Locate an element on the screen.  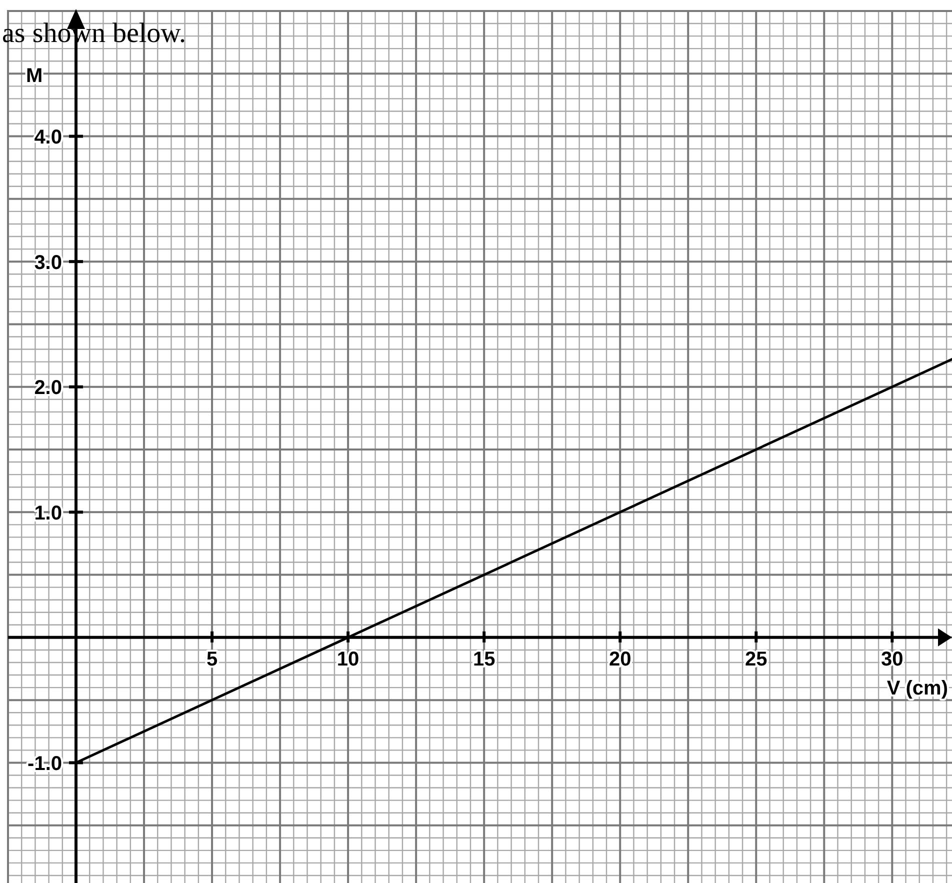
y-tick-label: -1.0 is located at coordinates (45, 763).